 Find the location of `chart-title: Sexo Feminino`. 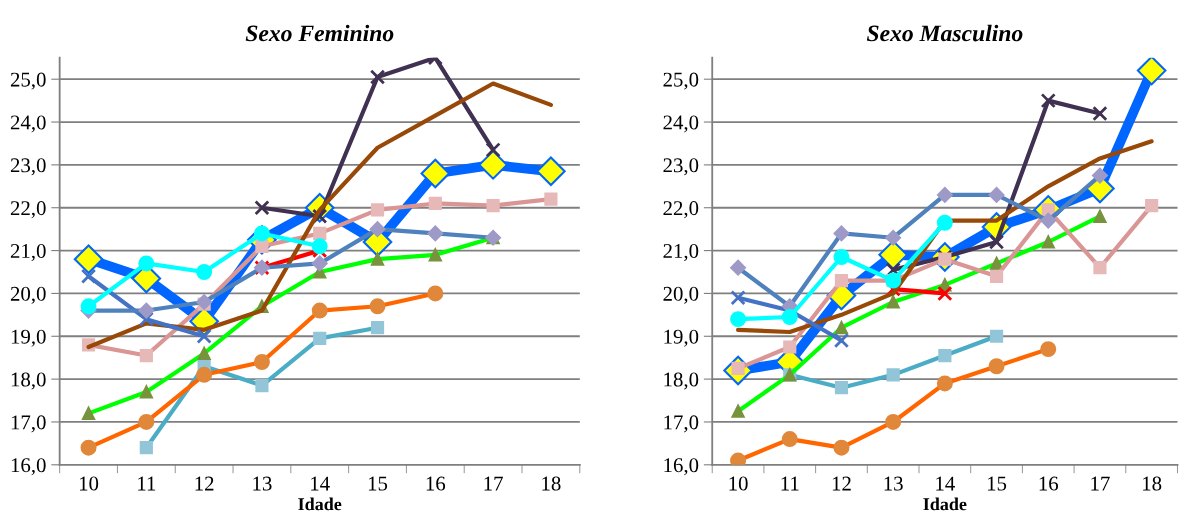

chart-title: Sexo Feminino is located at coordinates (319, 33).